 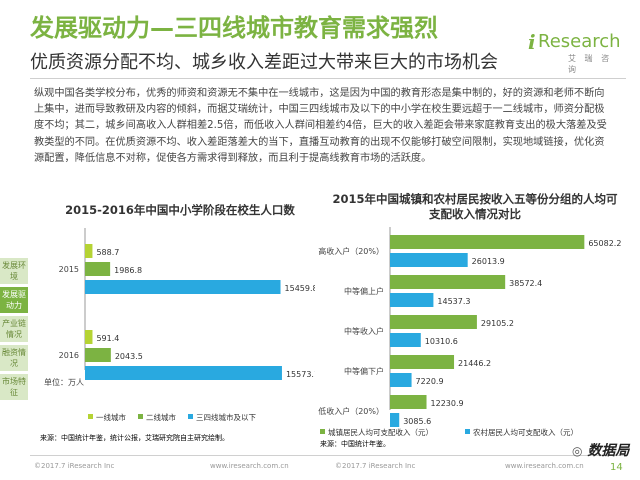 What do you see at coordinates (134, 437) in the screenshot?
I see `left-chart-source: 来源：中国统计年鉴，统计公报，艾瑞研究院自主研究绘制。` at bounding box center [134, 437].